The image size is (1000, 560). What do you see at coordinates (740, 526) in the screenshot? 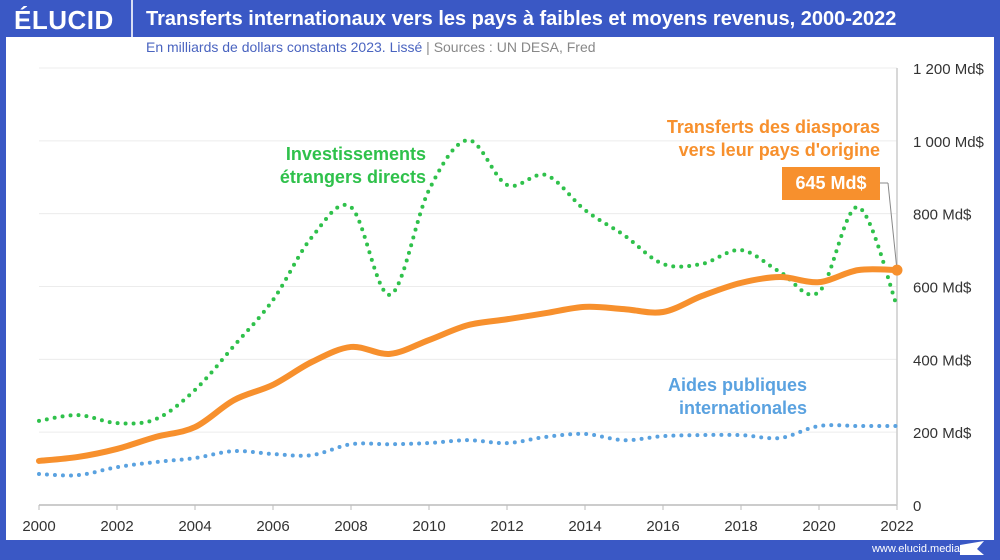
I see `x-tick-label: 2018` at bounding box center [740, 526].